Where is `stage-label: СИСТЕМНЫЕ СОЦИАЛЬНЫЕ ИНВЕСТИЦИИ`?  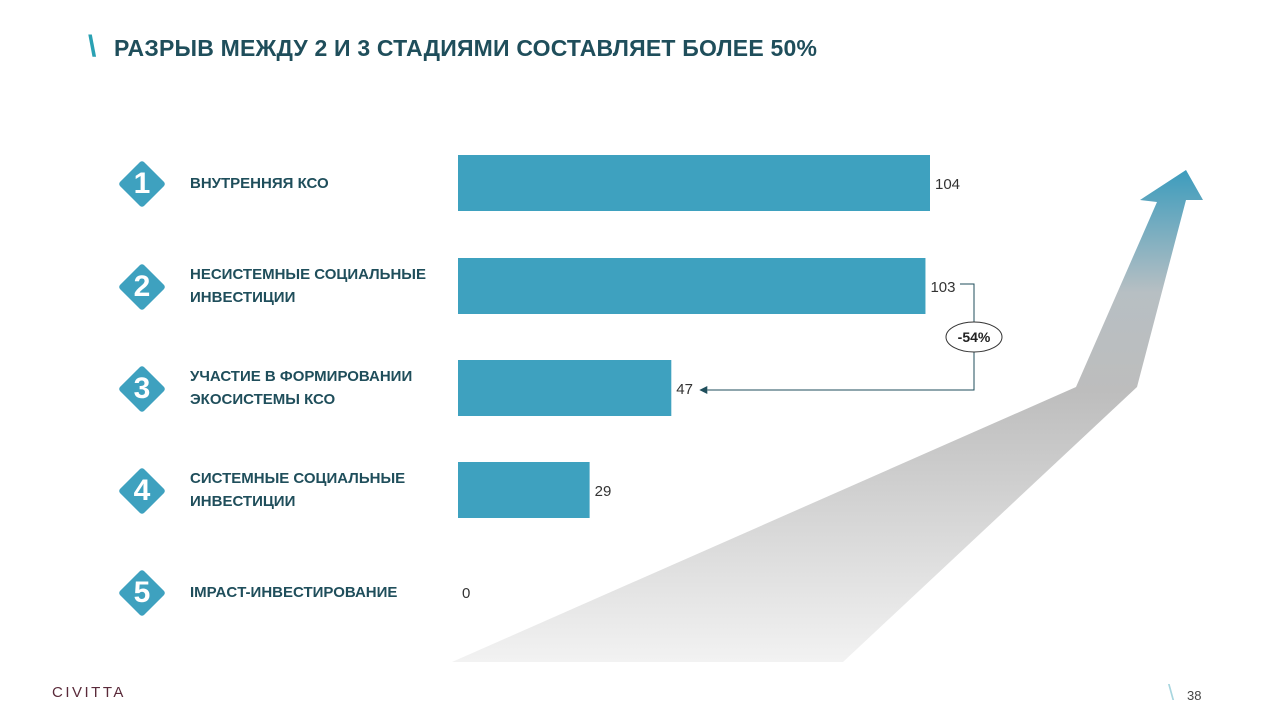 stage-label: СИСТЕМНЫЕ СОЦИАЛЬНЫЕ ИНВЕСТИЦИИ is located at coordinates (298, 490).